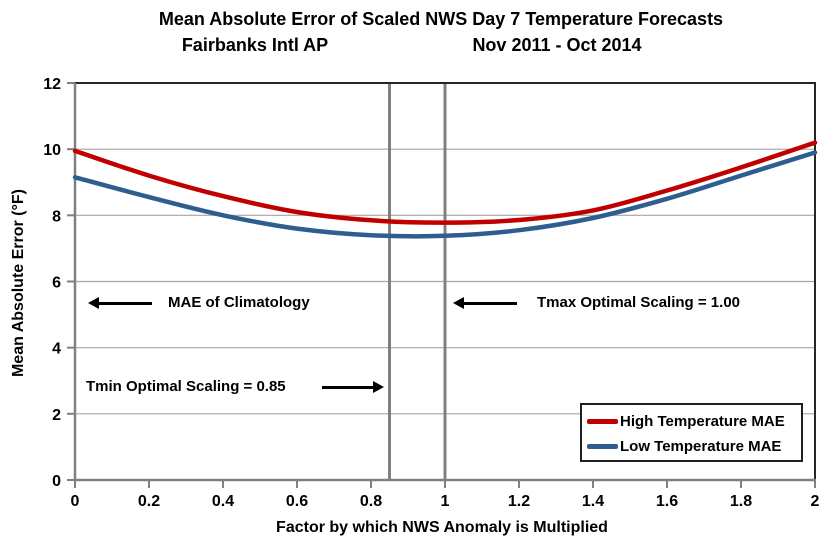  Describe the element at coordinates (371, 501) in the screenshot. I see `x-tick-label: 0.8` at that location.